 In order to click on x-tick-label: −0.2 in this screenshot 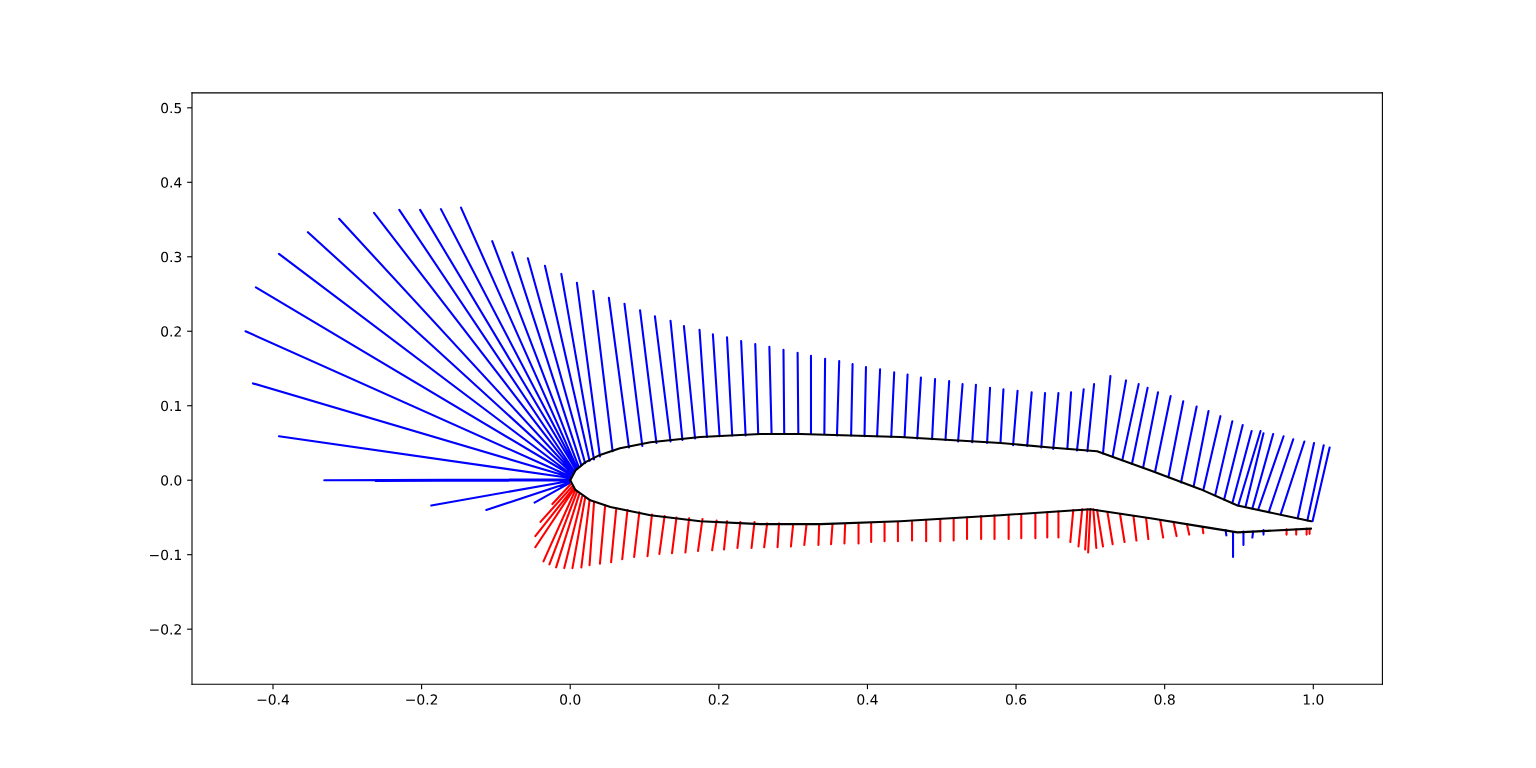, I will do `click(422, 699)`.